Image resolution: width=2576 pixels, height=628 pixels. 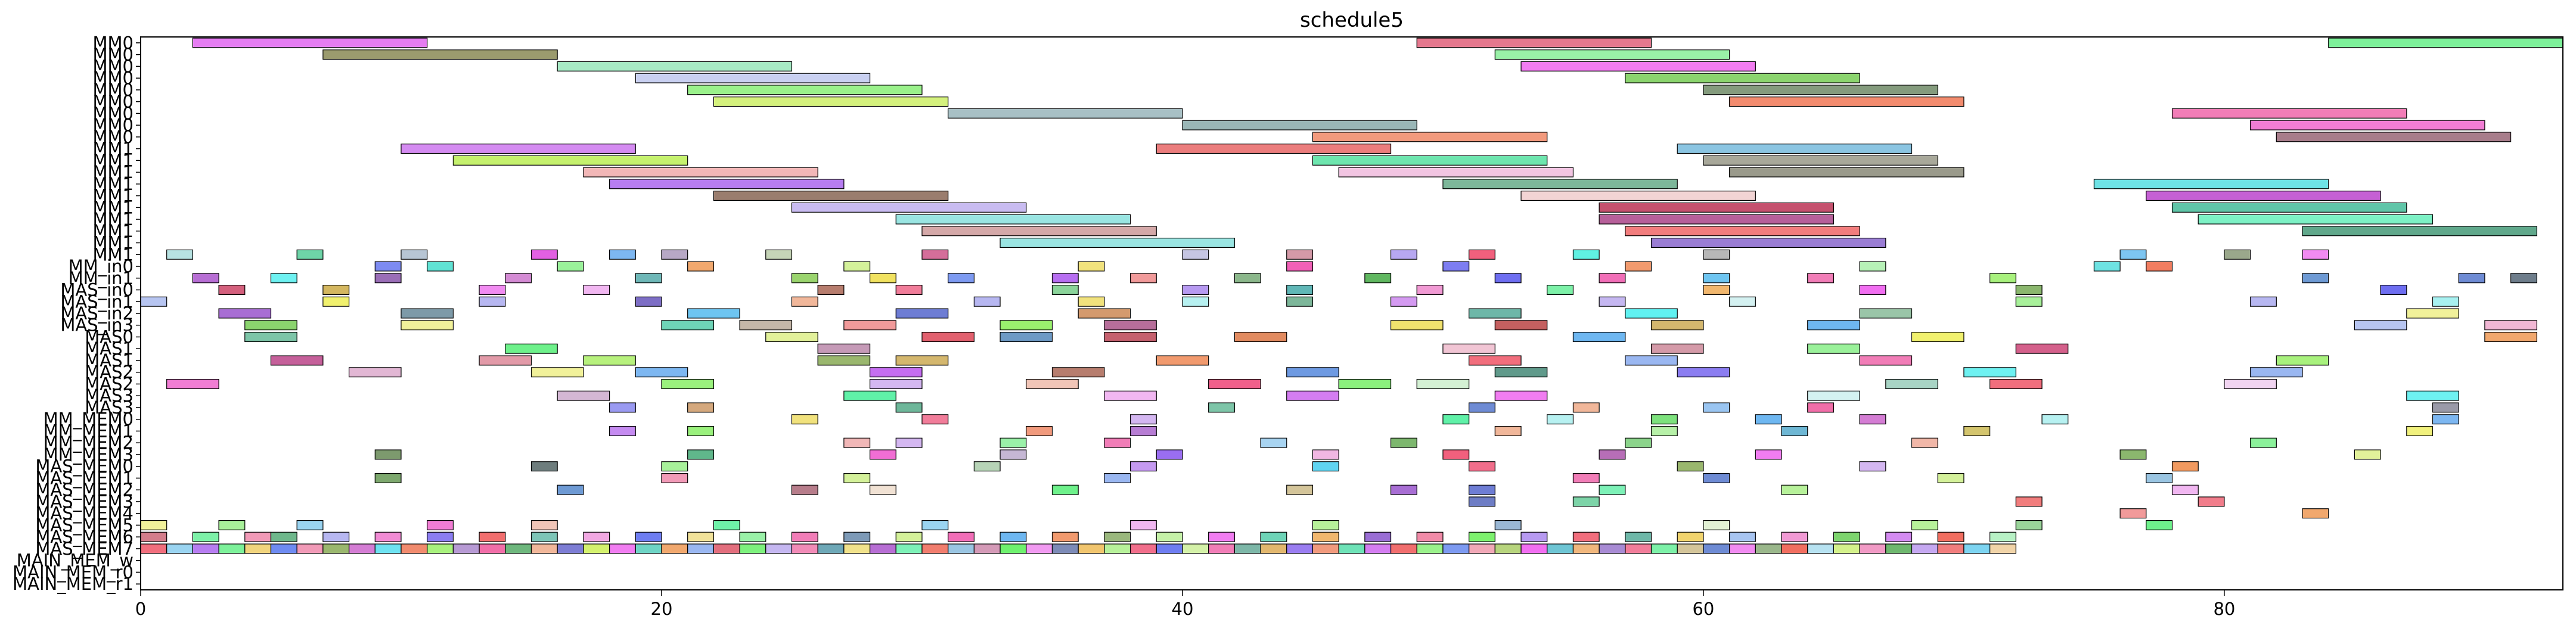 I want to click on y-tick-label: MAS2, so click(x=109, y=372).